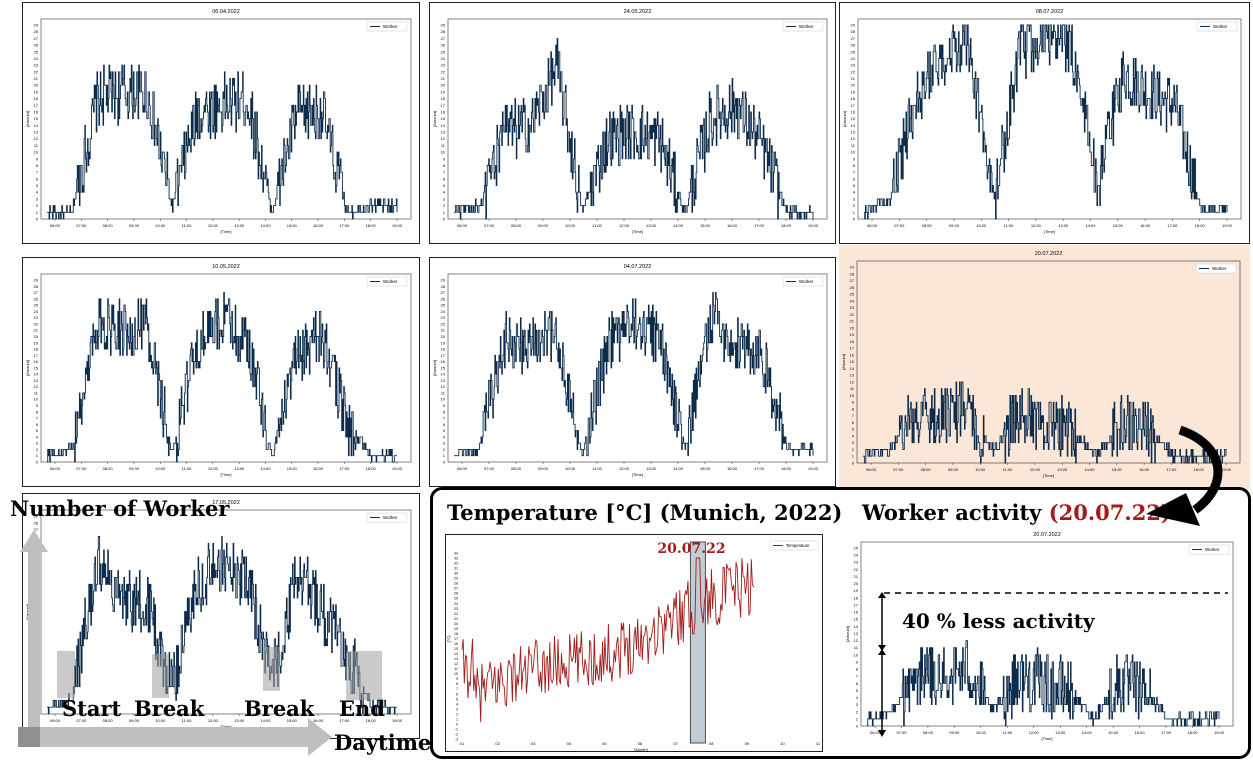 Image resolution: width=1253 pixels, height=761 pixels. Describe the element at coordinates (853, 442) in the screenshot. I see `y-tick-label: 3` at that location.